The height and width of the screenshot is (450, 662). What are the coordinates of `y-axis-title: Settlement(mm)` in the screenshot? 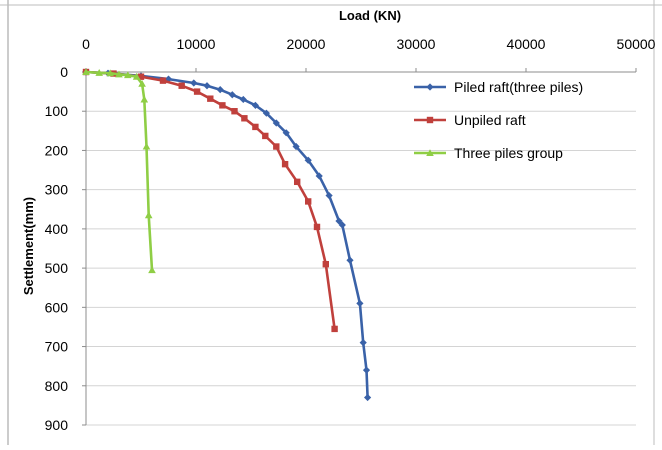 It's located at (28, 246).